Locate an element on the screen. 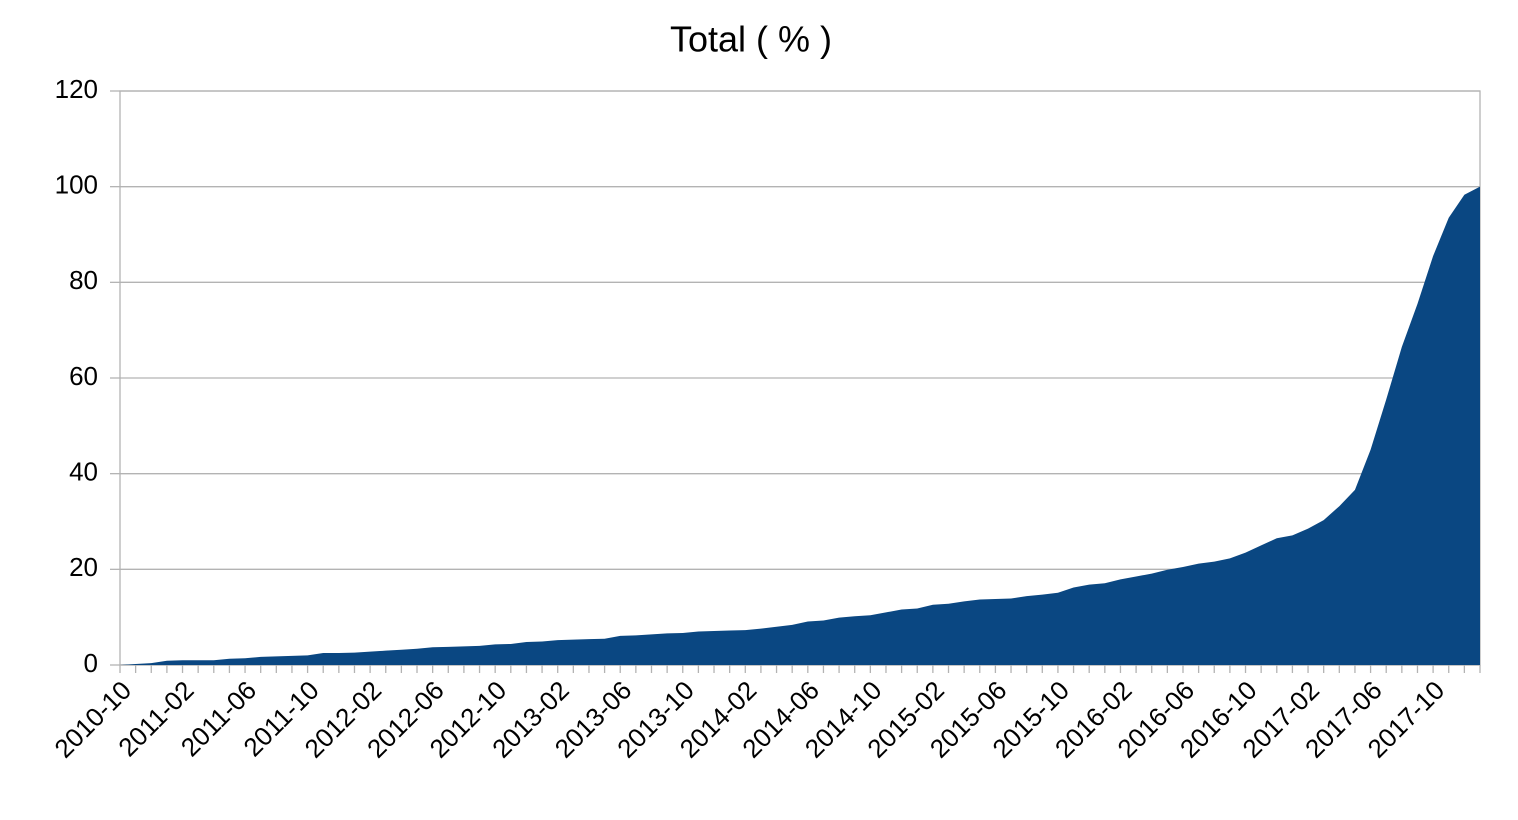 The image size is (1518, 820). chart-title: Total ( % ) is located at coordinates (751, 39).